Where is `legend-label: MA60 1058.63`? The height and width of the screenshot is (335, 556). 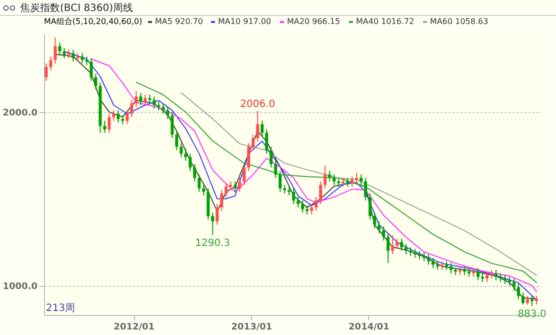
legend-label: MA60 1058.63 is located at coordinates (459, 21).